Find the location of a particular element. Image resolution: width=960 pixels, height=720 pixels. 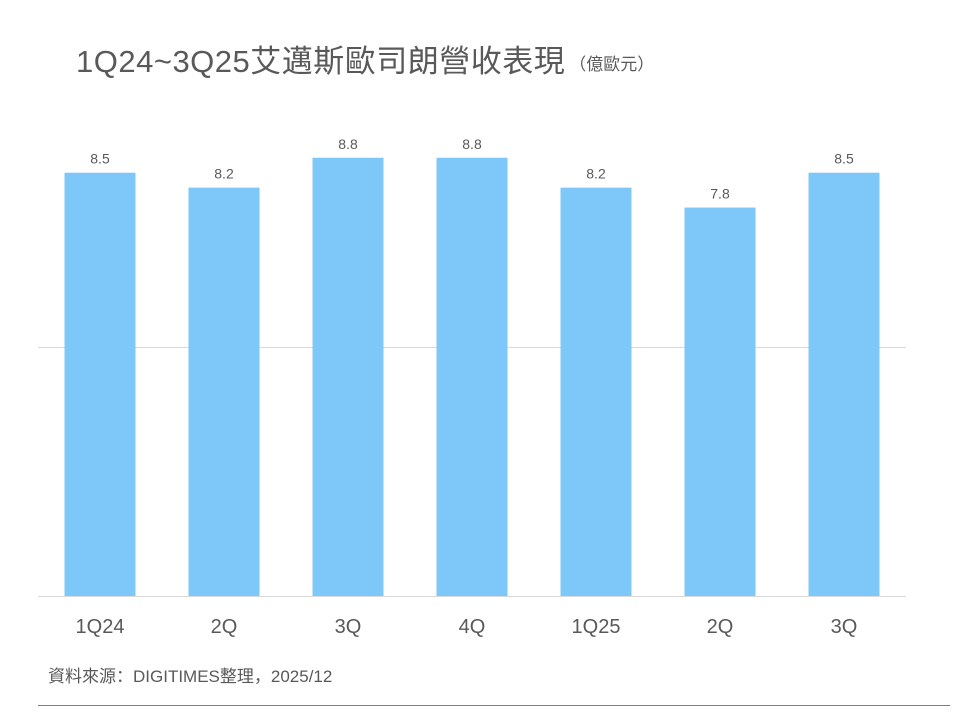

data-label-5: 7.8 is located at coordinates (720, 194).